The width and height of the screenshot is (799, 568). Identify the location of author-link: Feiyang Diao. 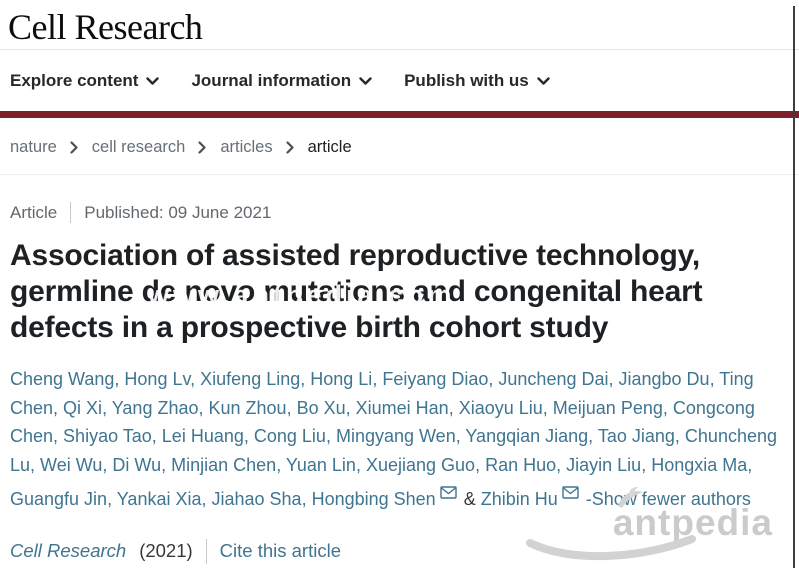
(435, 379).